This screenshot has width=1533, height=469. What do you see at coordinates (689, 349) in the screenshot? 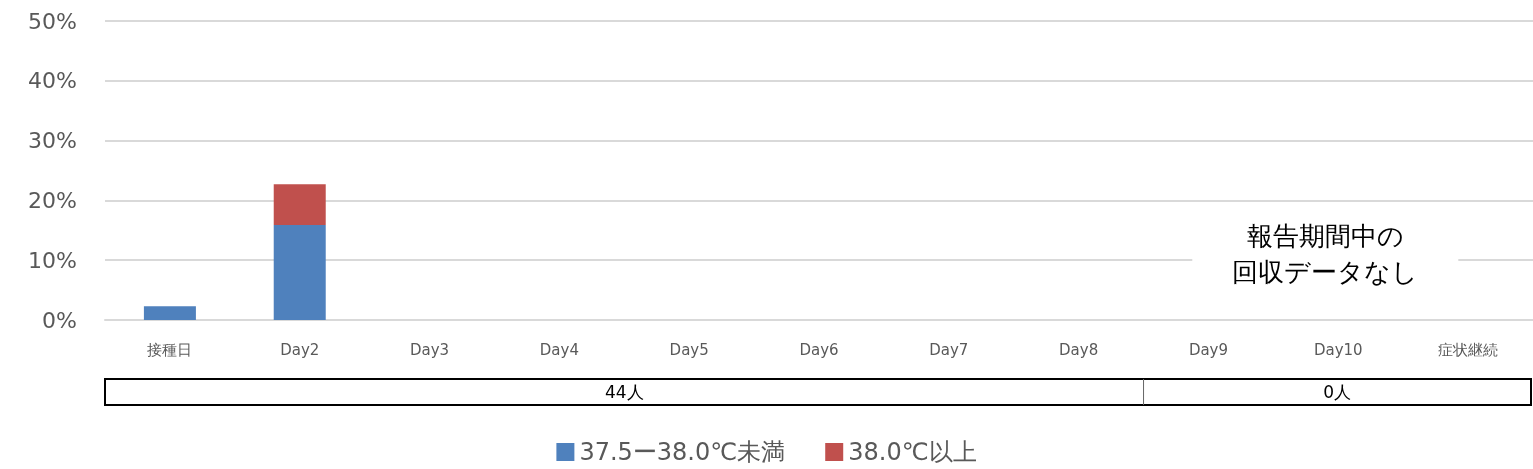
I see `x-tick-label: Day5` at bounding box center [689, 349].